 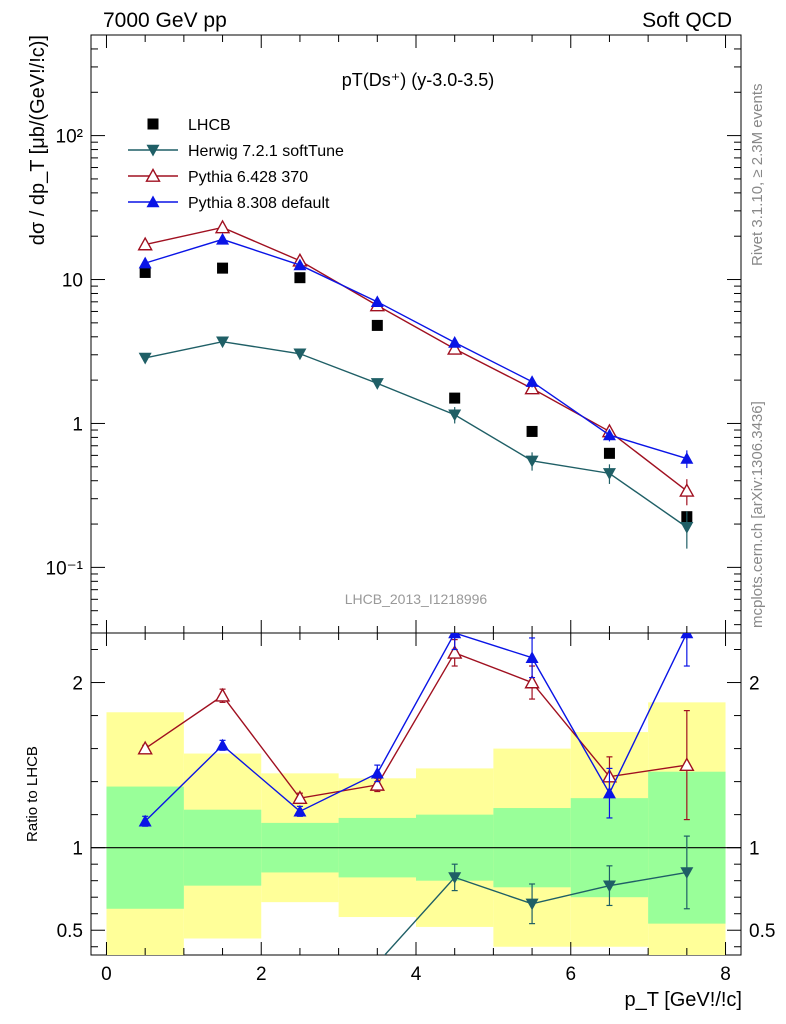 I want to click on y-tick-label: 10⁻¹, so click(x=65, y=568).